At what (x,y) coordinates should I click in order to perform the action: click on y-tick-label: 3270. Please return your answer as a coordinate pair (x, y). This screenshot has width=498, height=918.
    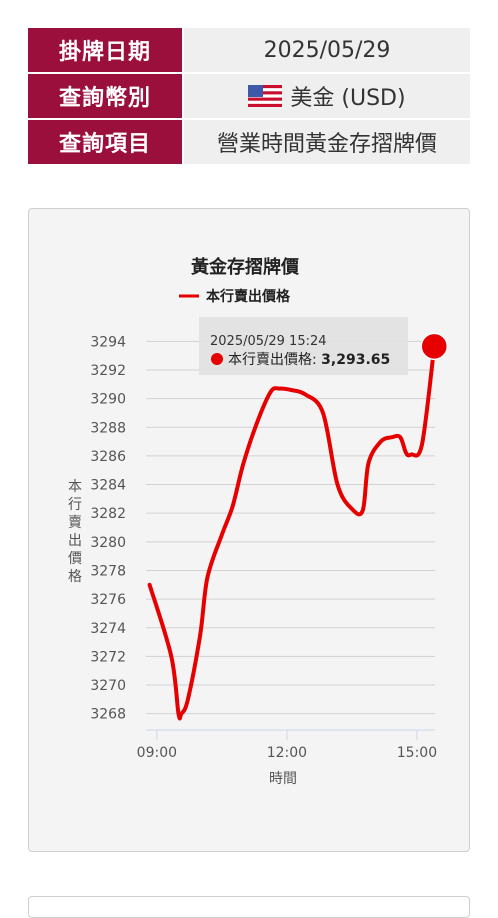
    Looking at the image, I should click on (108, 686).